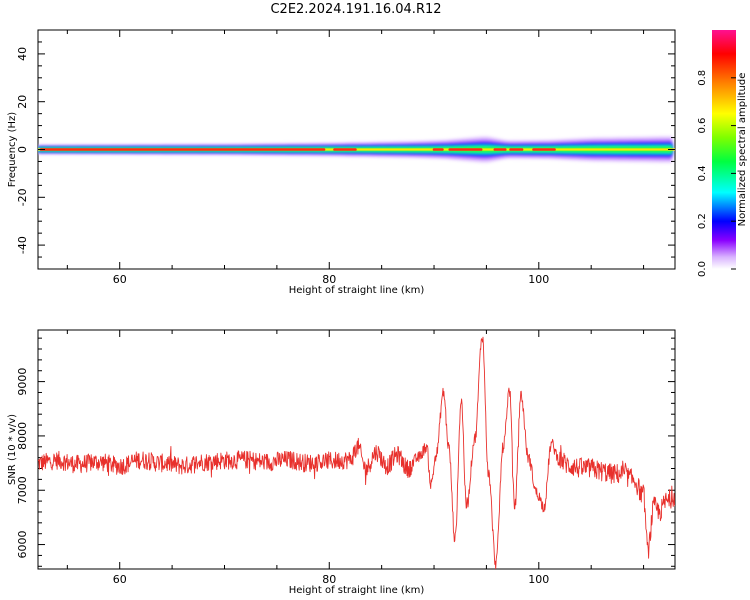 Image resolution: width=750 pixels, height=600 pixels. What do you see at coordinates (329, 579) in the screenshot?
I see `snr-xtick-label: 80` at bounding box center [329, 579].